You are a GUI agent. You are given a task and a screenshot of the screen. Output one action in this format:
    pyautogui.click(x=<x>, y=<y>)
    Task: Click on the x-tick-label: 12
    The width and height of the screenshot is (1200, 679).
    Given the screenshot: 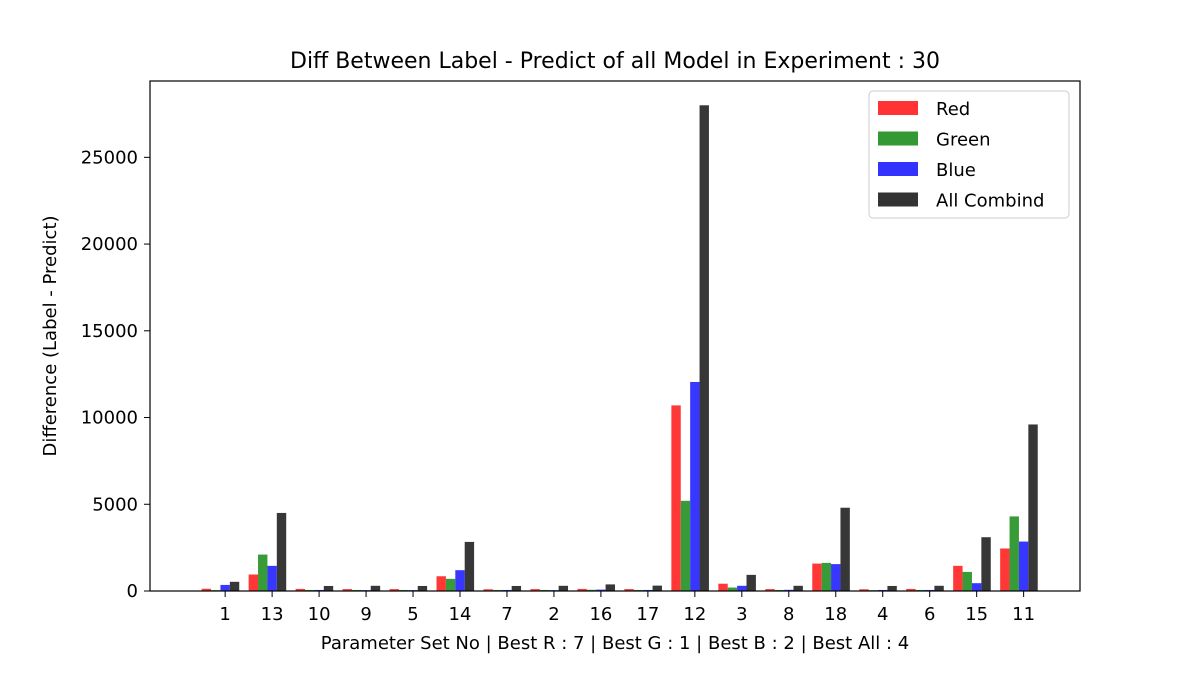 What is the action you would take?
    pyautogui.click(x=694, y=614)
    